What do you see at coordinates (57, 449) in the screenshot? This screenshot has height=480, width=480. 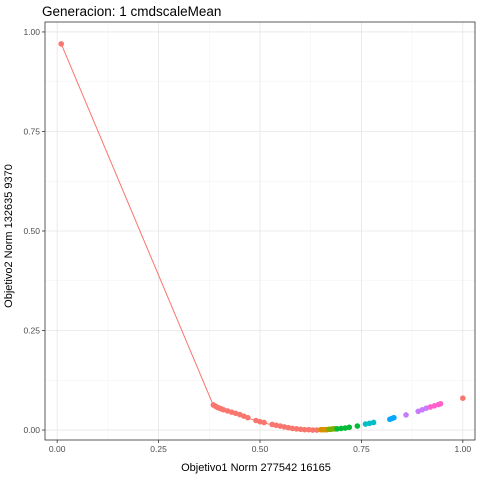 I see `x-tick-label: 0.00` at bounding box center [57, 449].